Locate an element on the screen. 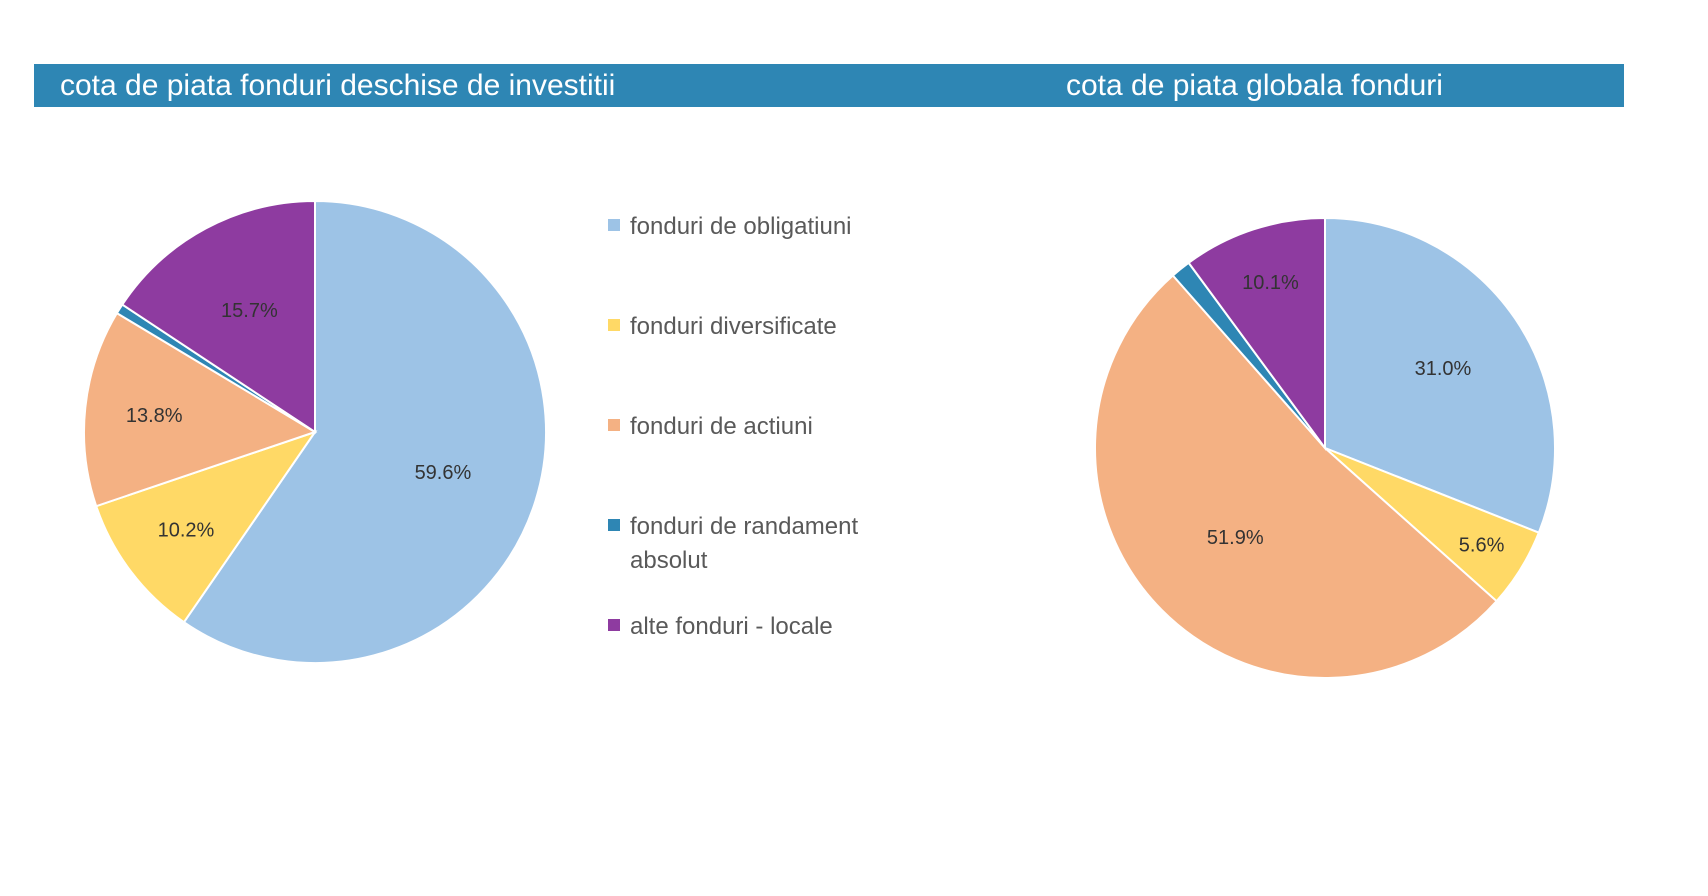 This screenshot has width=1708, height=896. legend-label: alte fonduri - locale is located at coordinates (731, 626).